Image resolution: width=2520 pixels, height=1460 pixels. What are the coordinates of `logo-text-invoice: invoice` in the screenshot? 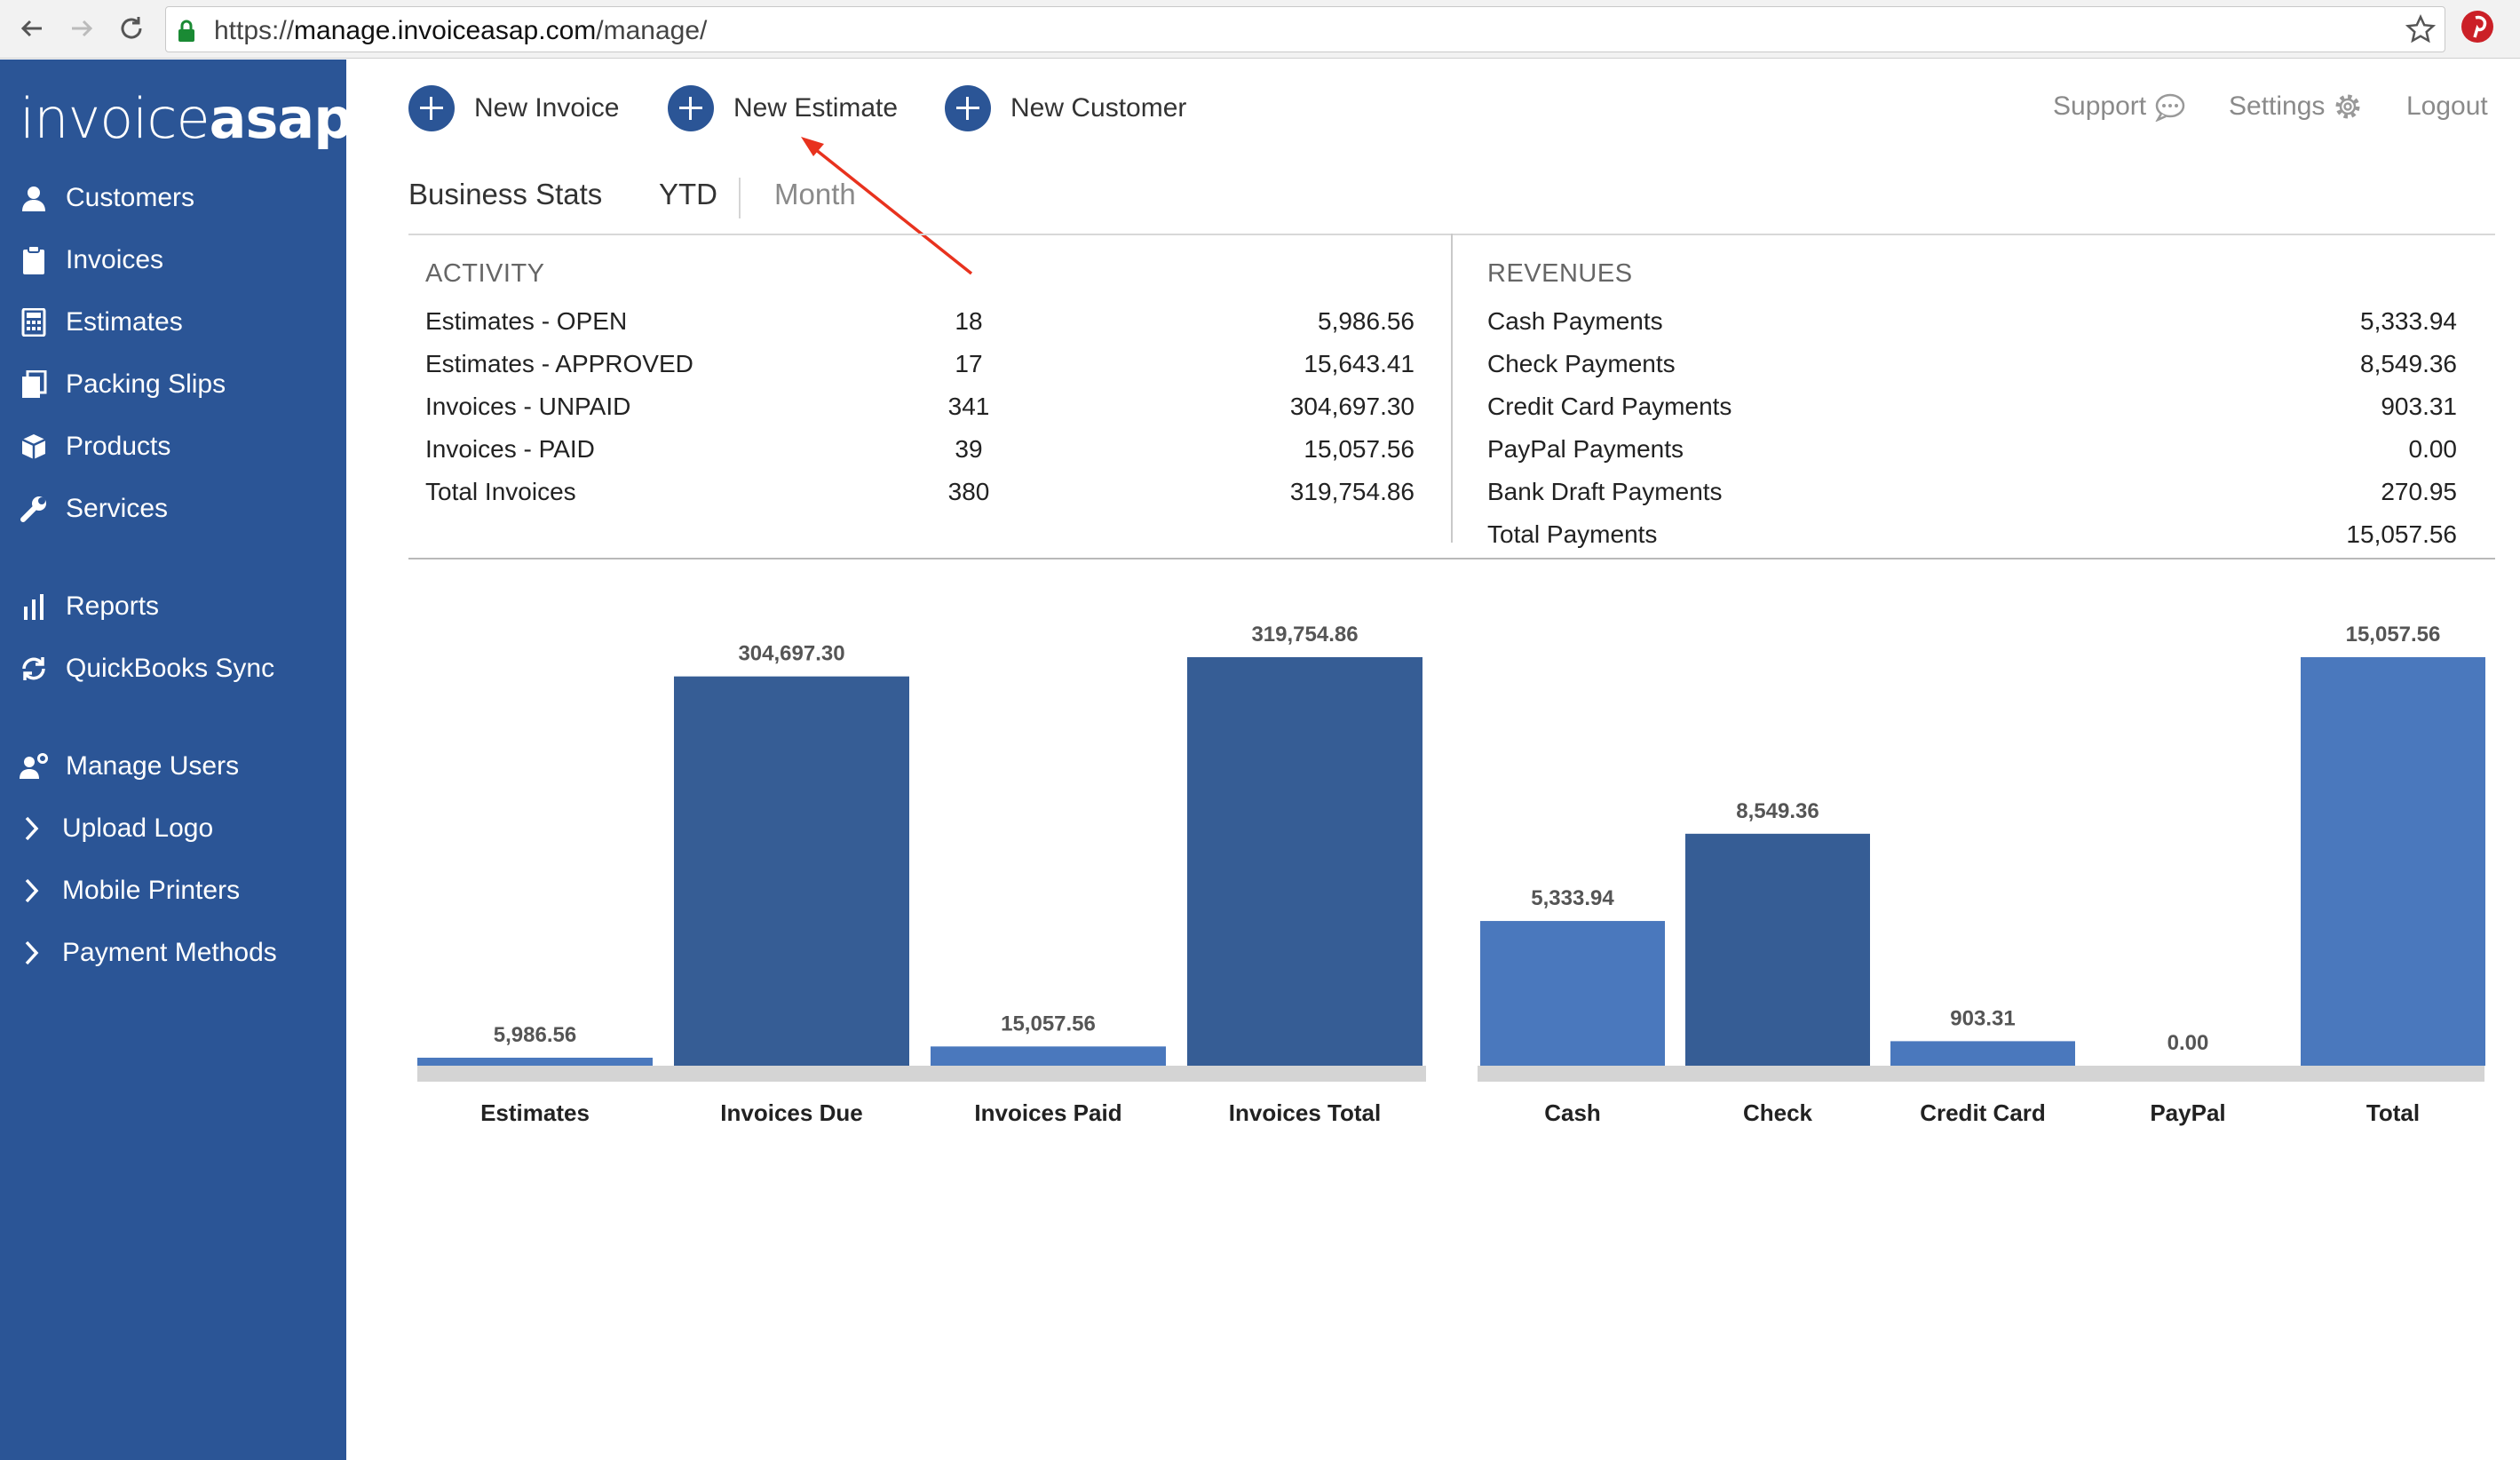 It's located at (115, 118).